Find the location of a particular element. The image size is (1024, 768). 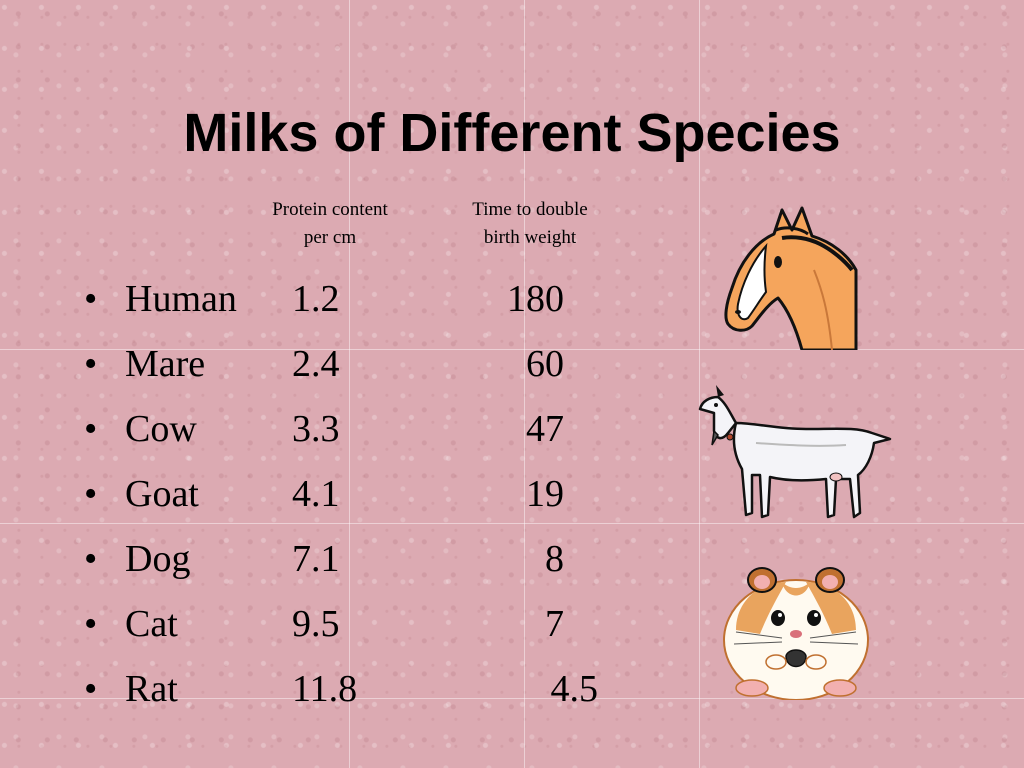

double-time-value: 4.5 is located at coordinates (574, 689).